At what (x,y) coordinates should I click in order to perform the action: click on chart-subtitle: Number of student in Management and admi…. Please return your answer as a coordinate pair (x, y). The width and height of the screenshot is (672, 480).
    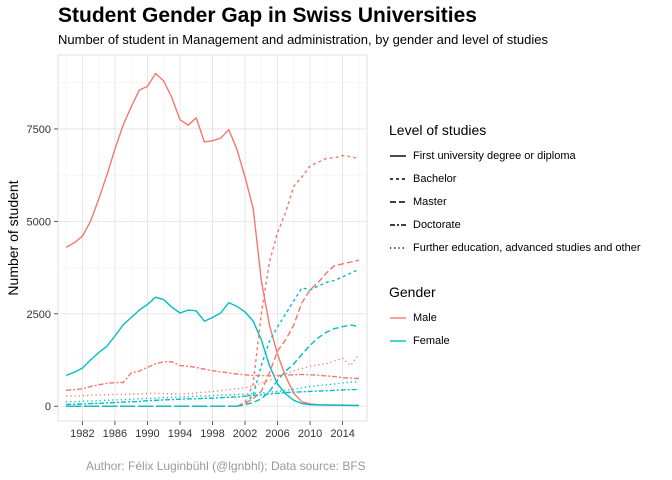
    Looking at the image, I should click on (303, 39).